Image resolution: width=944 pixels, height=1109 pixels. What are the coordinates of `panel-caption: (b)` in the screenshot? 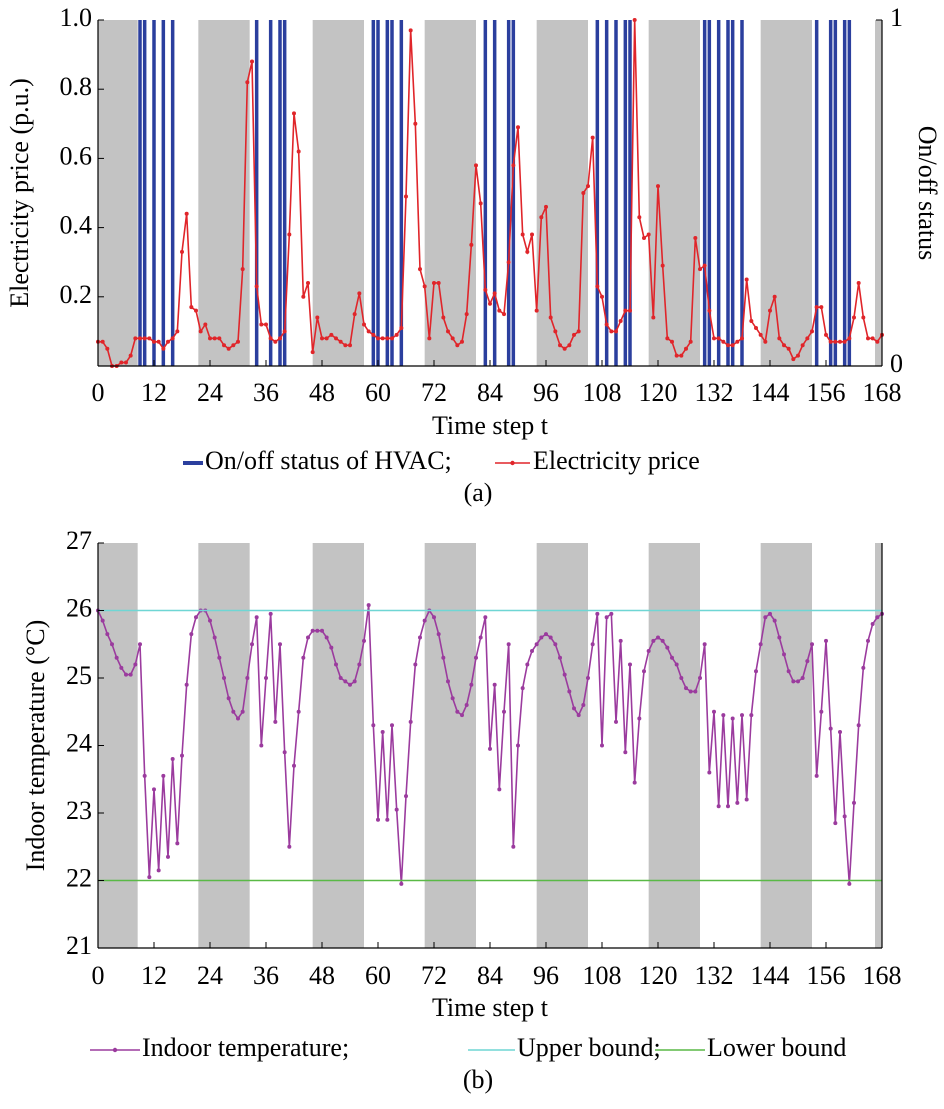 It's located at (478, 1079).